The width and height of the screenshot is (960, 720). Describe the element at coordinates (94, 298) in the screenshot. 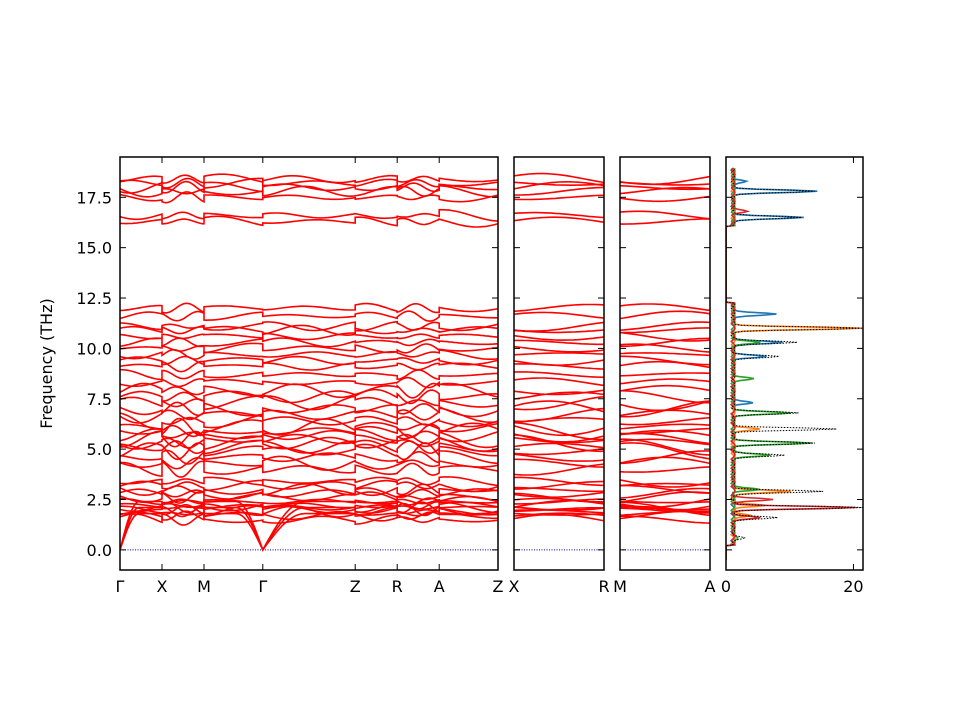

I see `y-tick-label: 12.5` at that location.